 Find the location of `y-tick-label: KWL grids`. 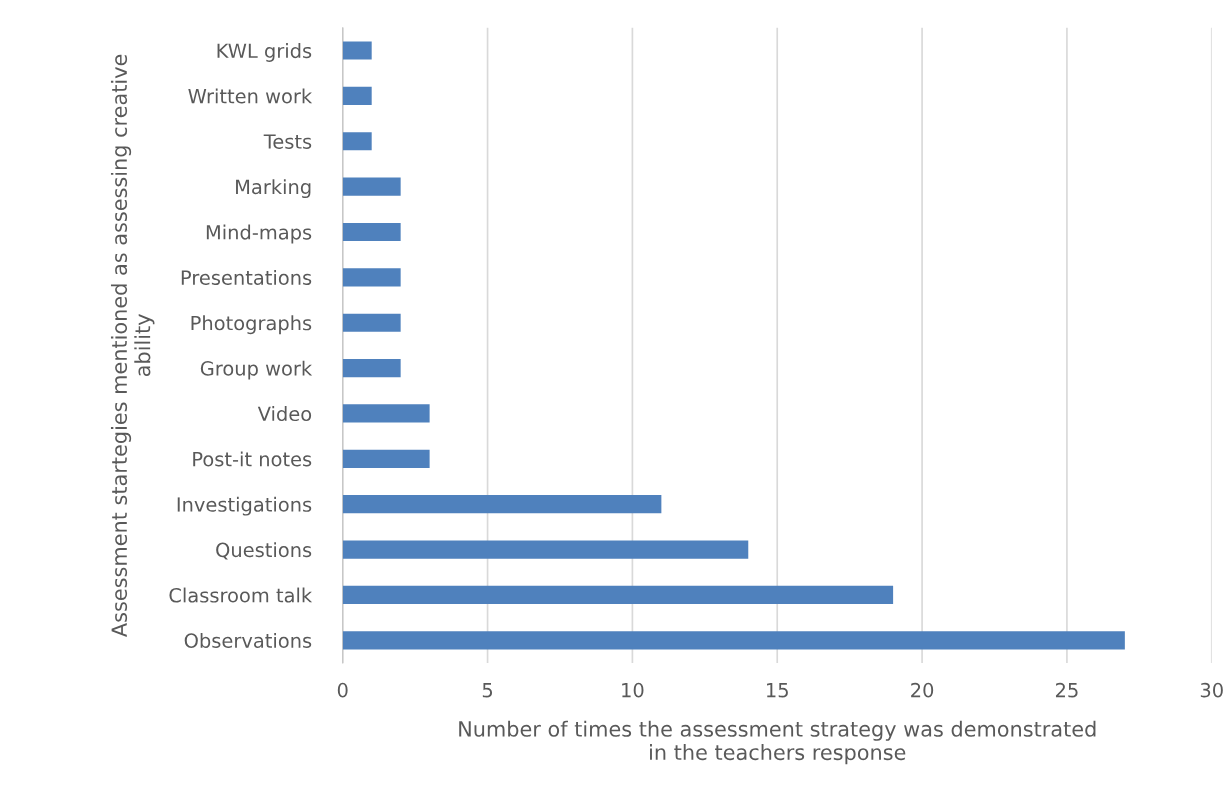

y-tick-label: KWL grids is located at coordinates (264, 52).